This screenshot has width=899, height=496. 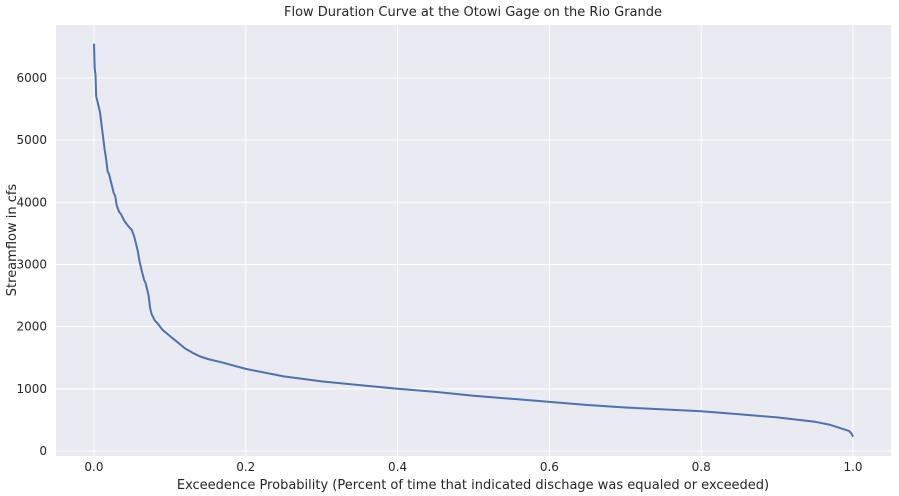 I want to click on y-tick-label: 0, so click(x=43, y=451).